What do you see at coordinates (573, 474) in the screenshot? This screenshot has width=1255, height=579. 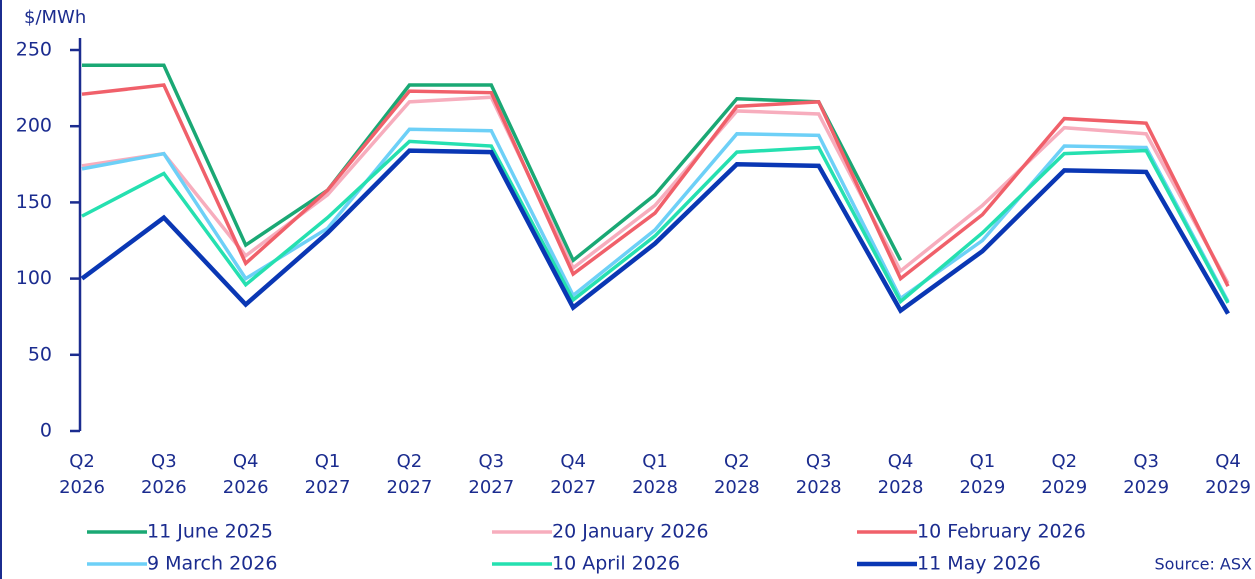 I see `x-tick-label: Q4 2027` at bounding box center [573, 474].